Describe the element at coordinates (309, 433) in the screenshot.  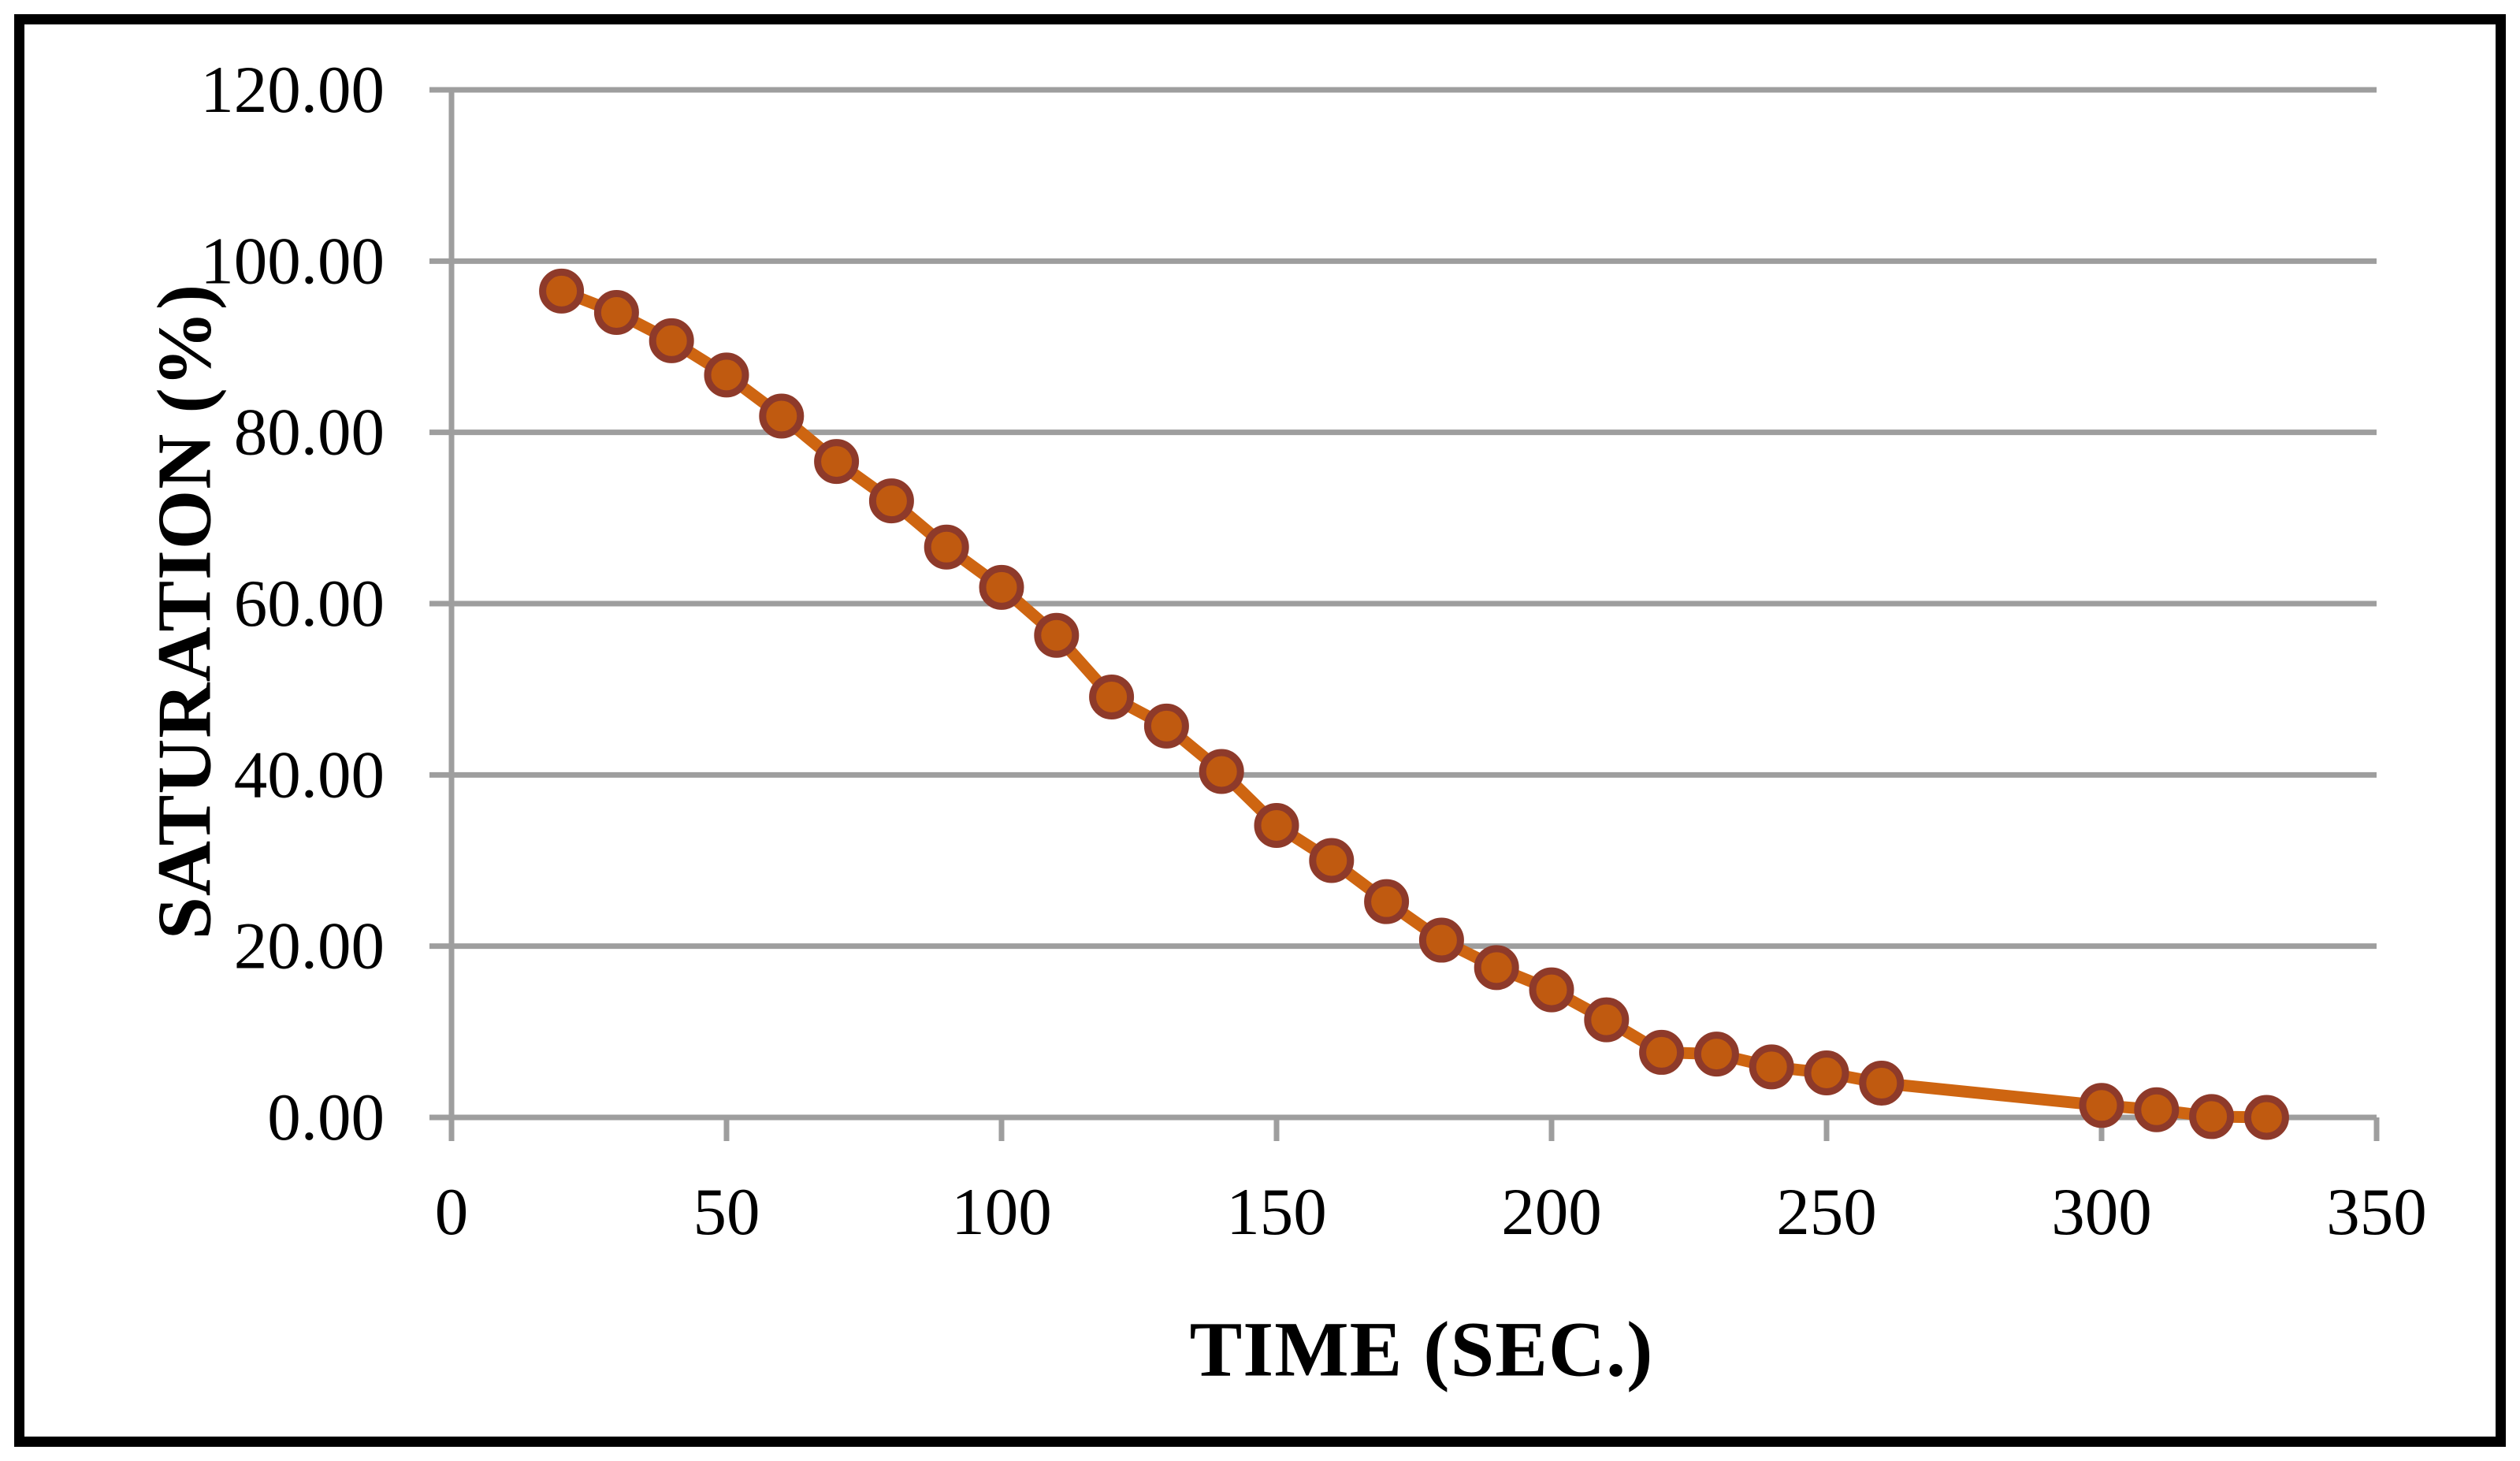
I see `y-tick-label-80: 80.00` at that location.